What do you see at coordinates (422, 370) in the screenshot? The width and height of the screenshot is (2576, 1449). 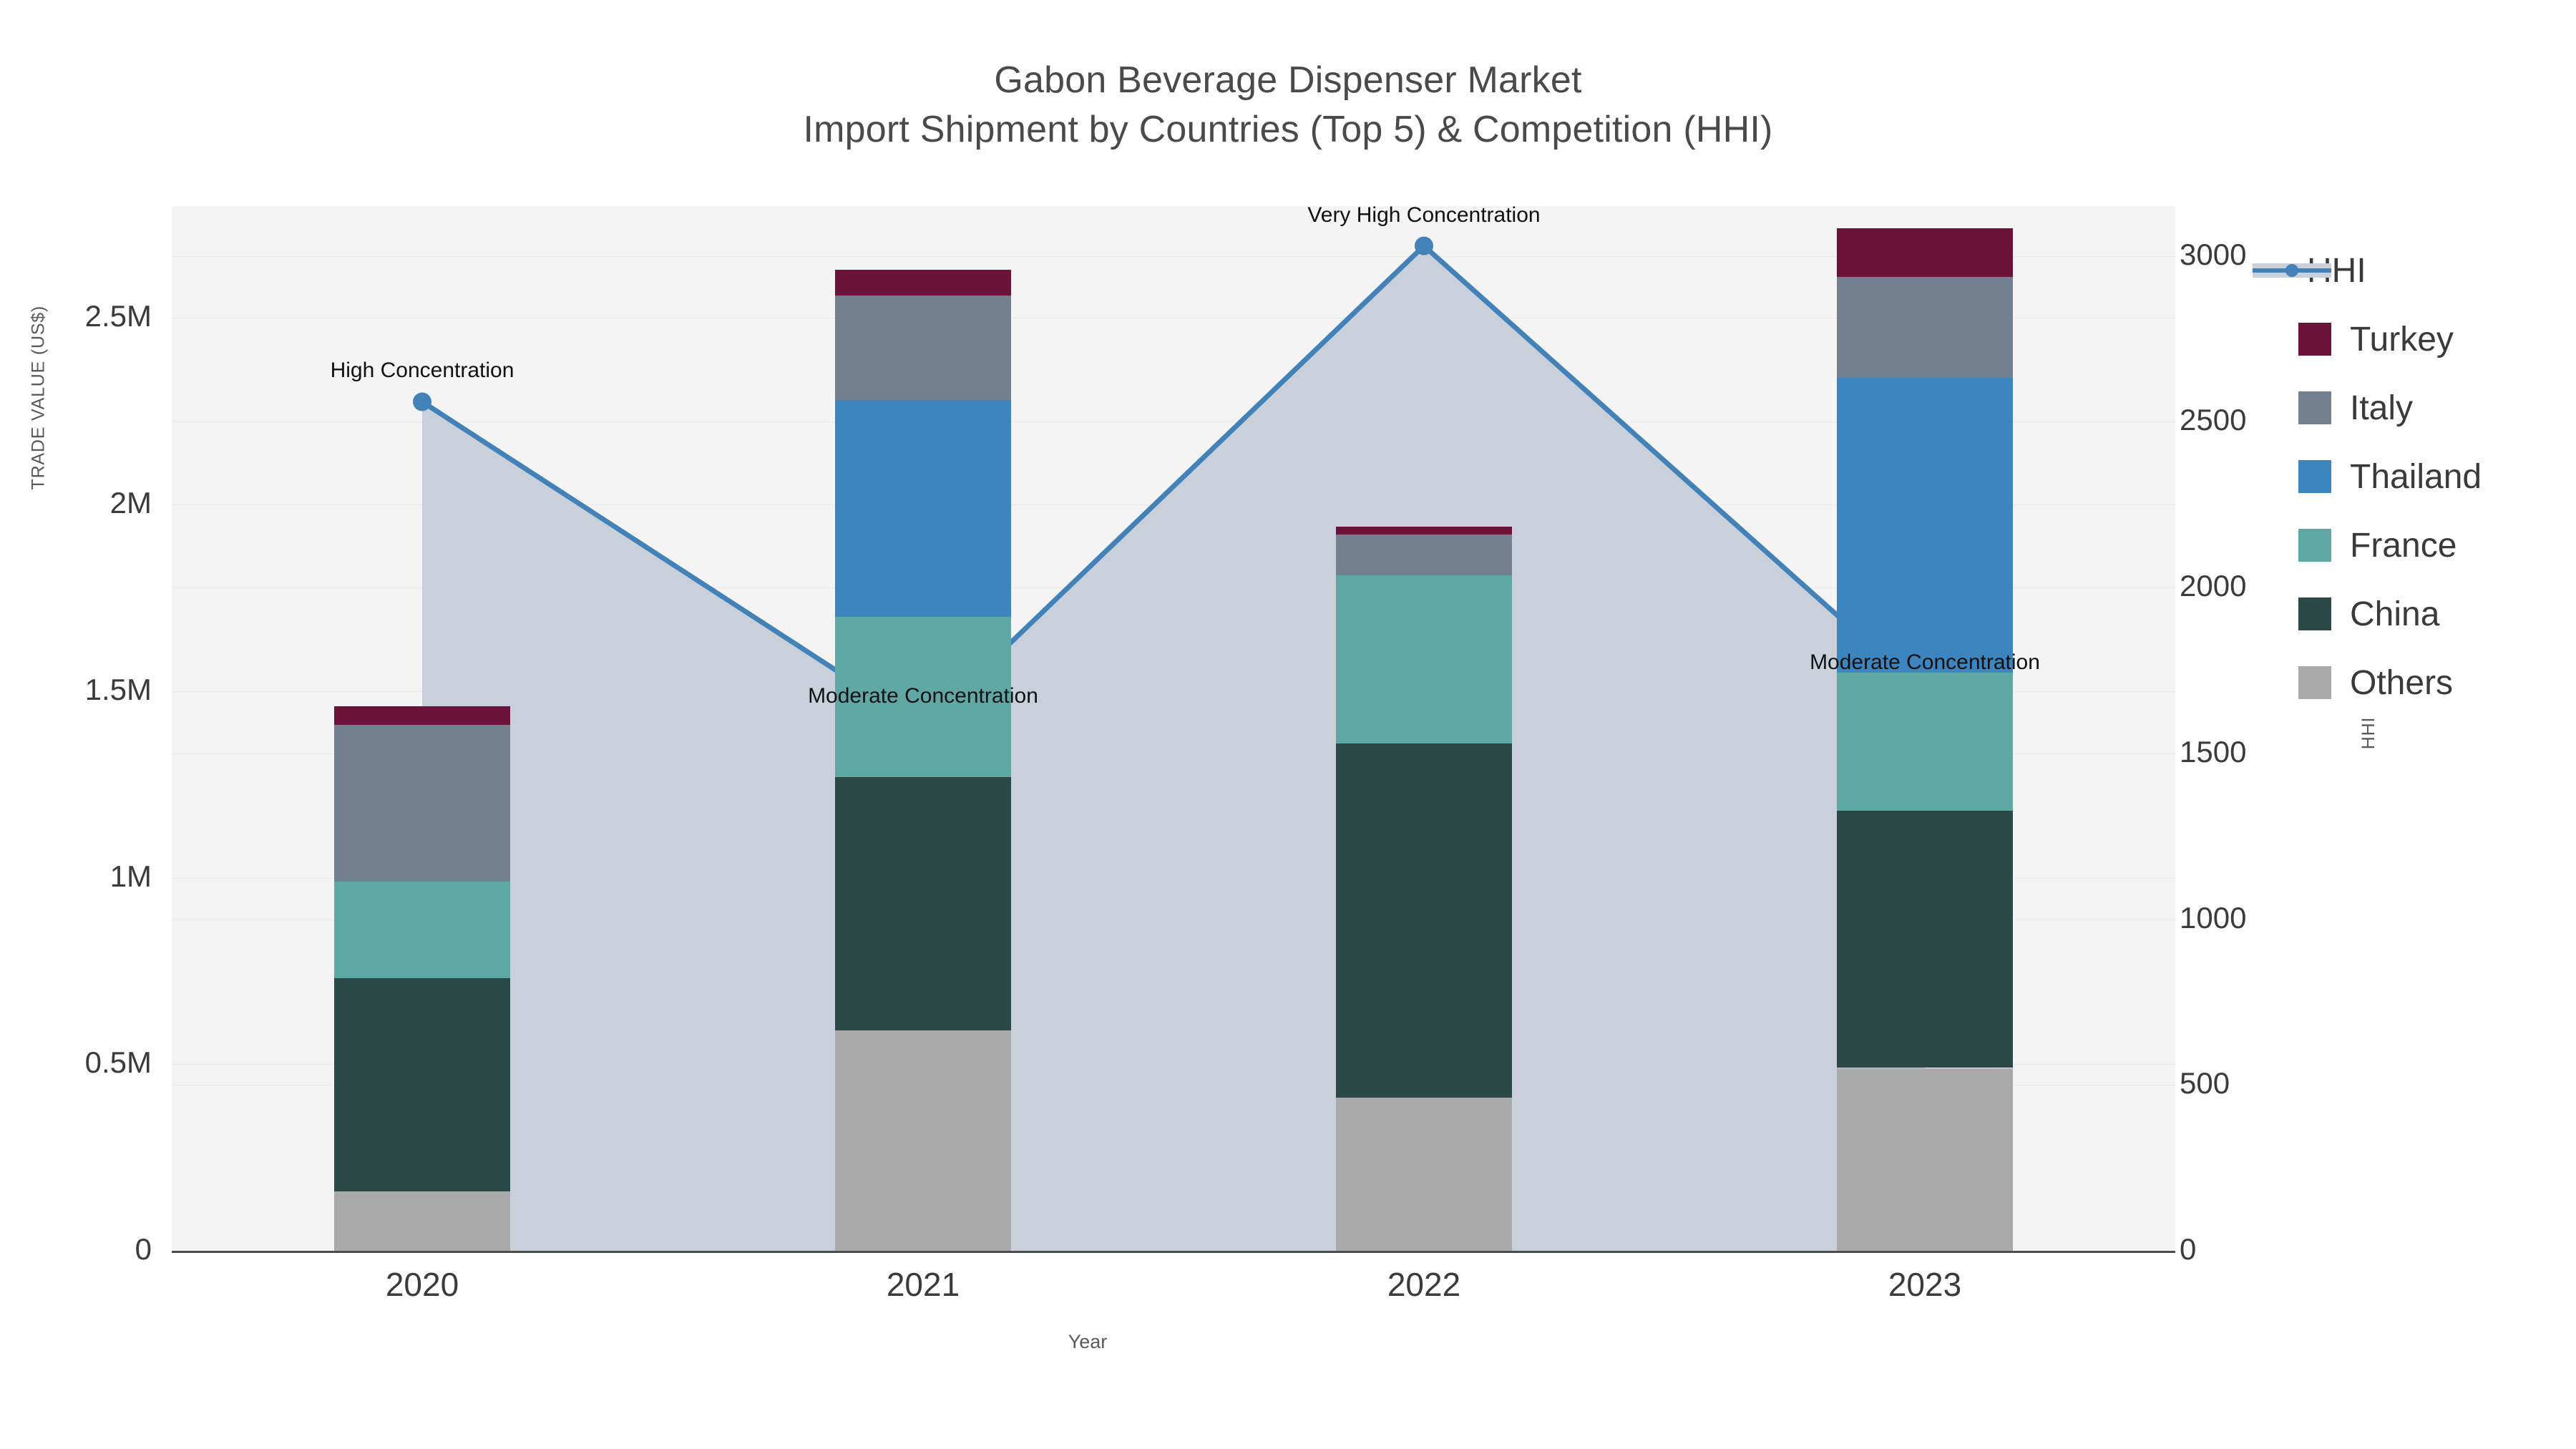 I see `annotation-label: High Concentration` at bounding box center [422, 370].